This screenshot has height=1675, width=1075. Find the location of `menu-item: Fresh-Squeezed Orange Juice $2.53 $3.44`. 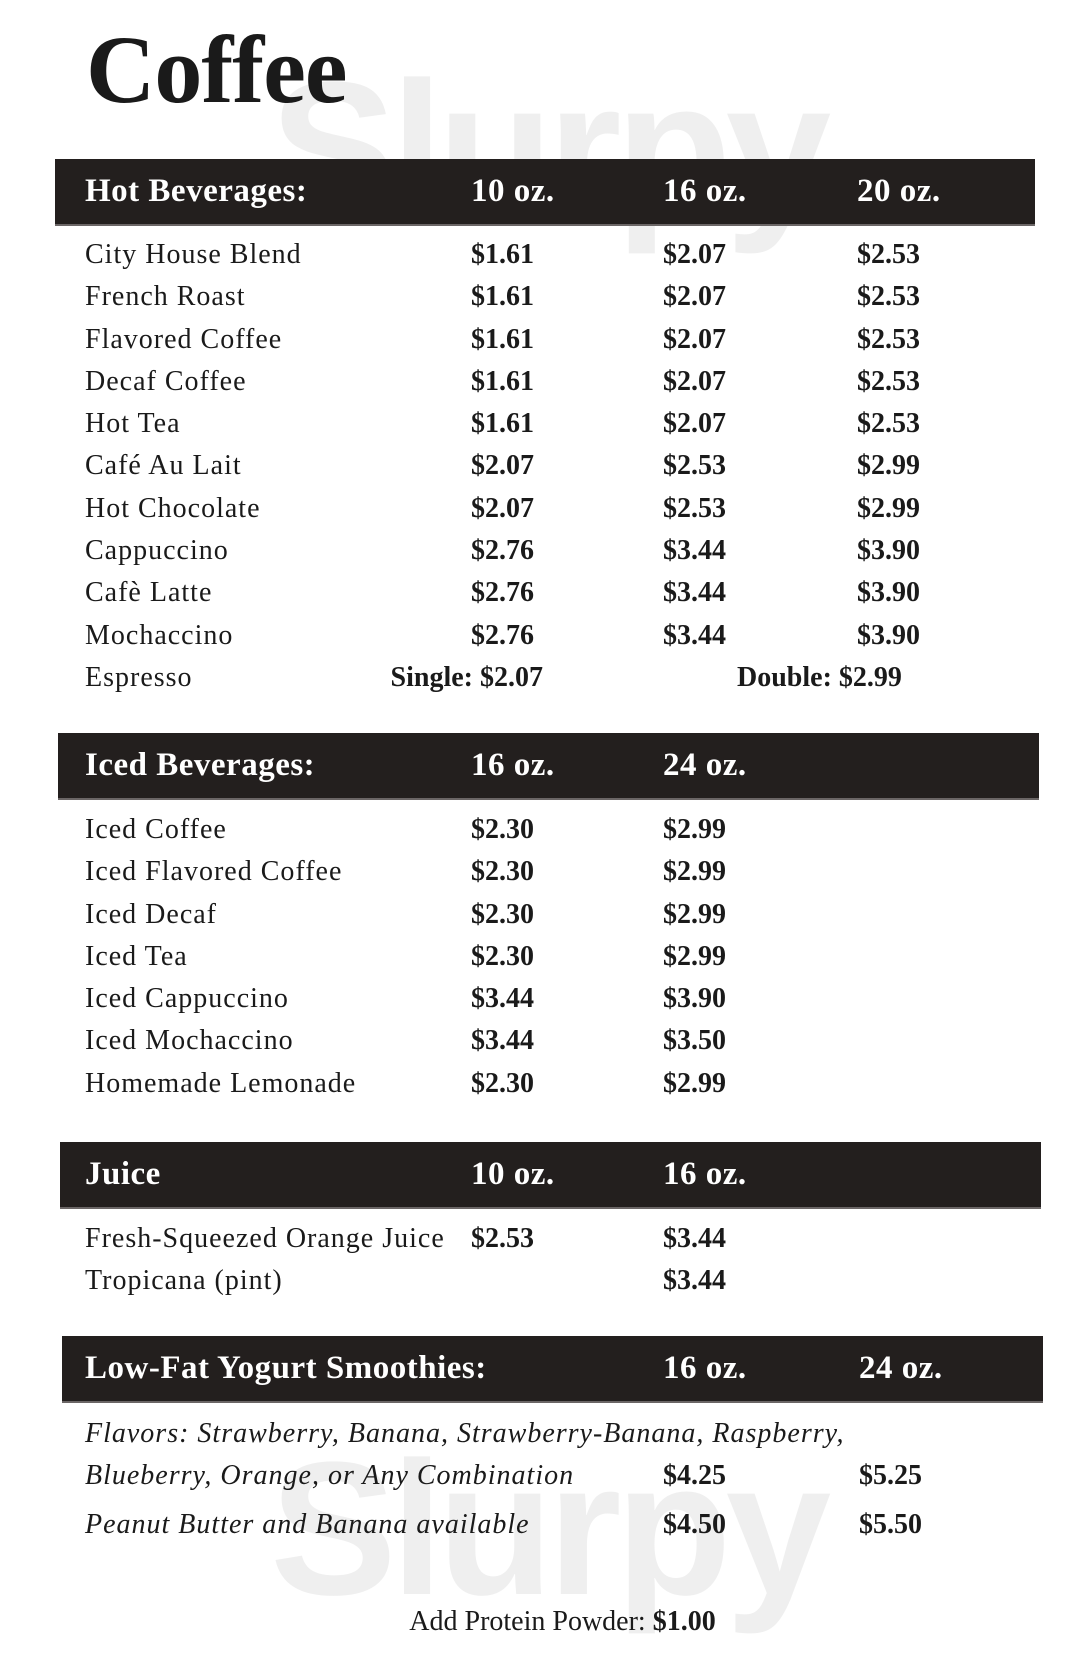

menu-item: Fresh-Squeezed Orange Juice $2.53 $3.44 is located at coordinates (537, 1239).